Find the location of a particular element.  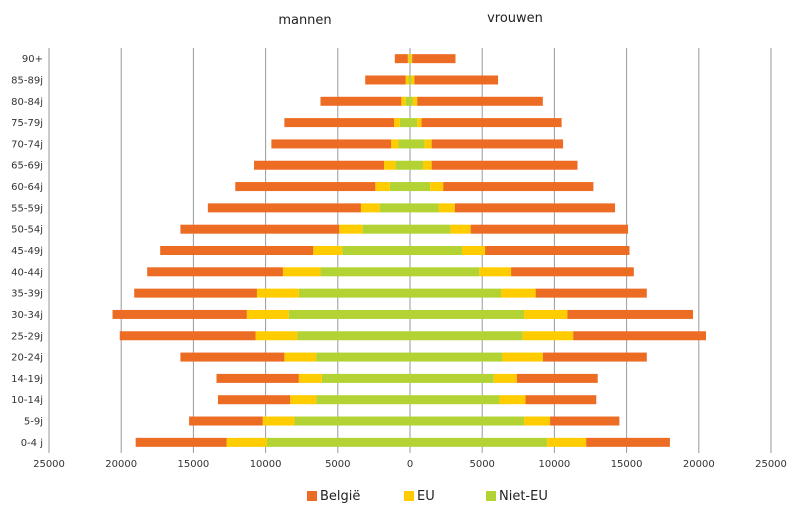

y-tick-label: 40-44j is located at coordinates (27, 272).